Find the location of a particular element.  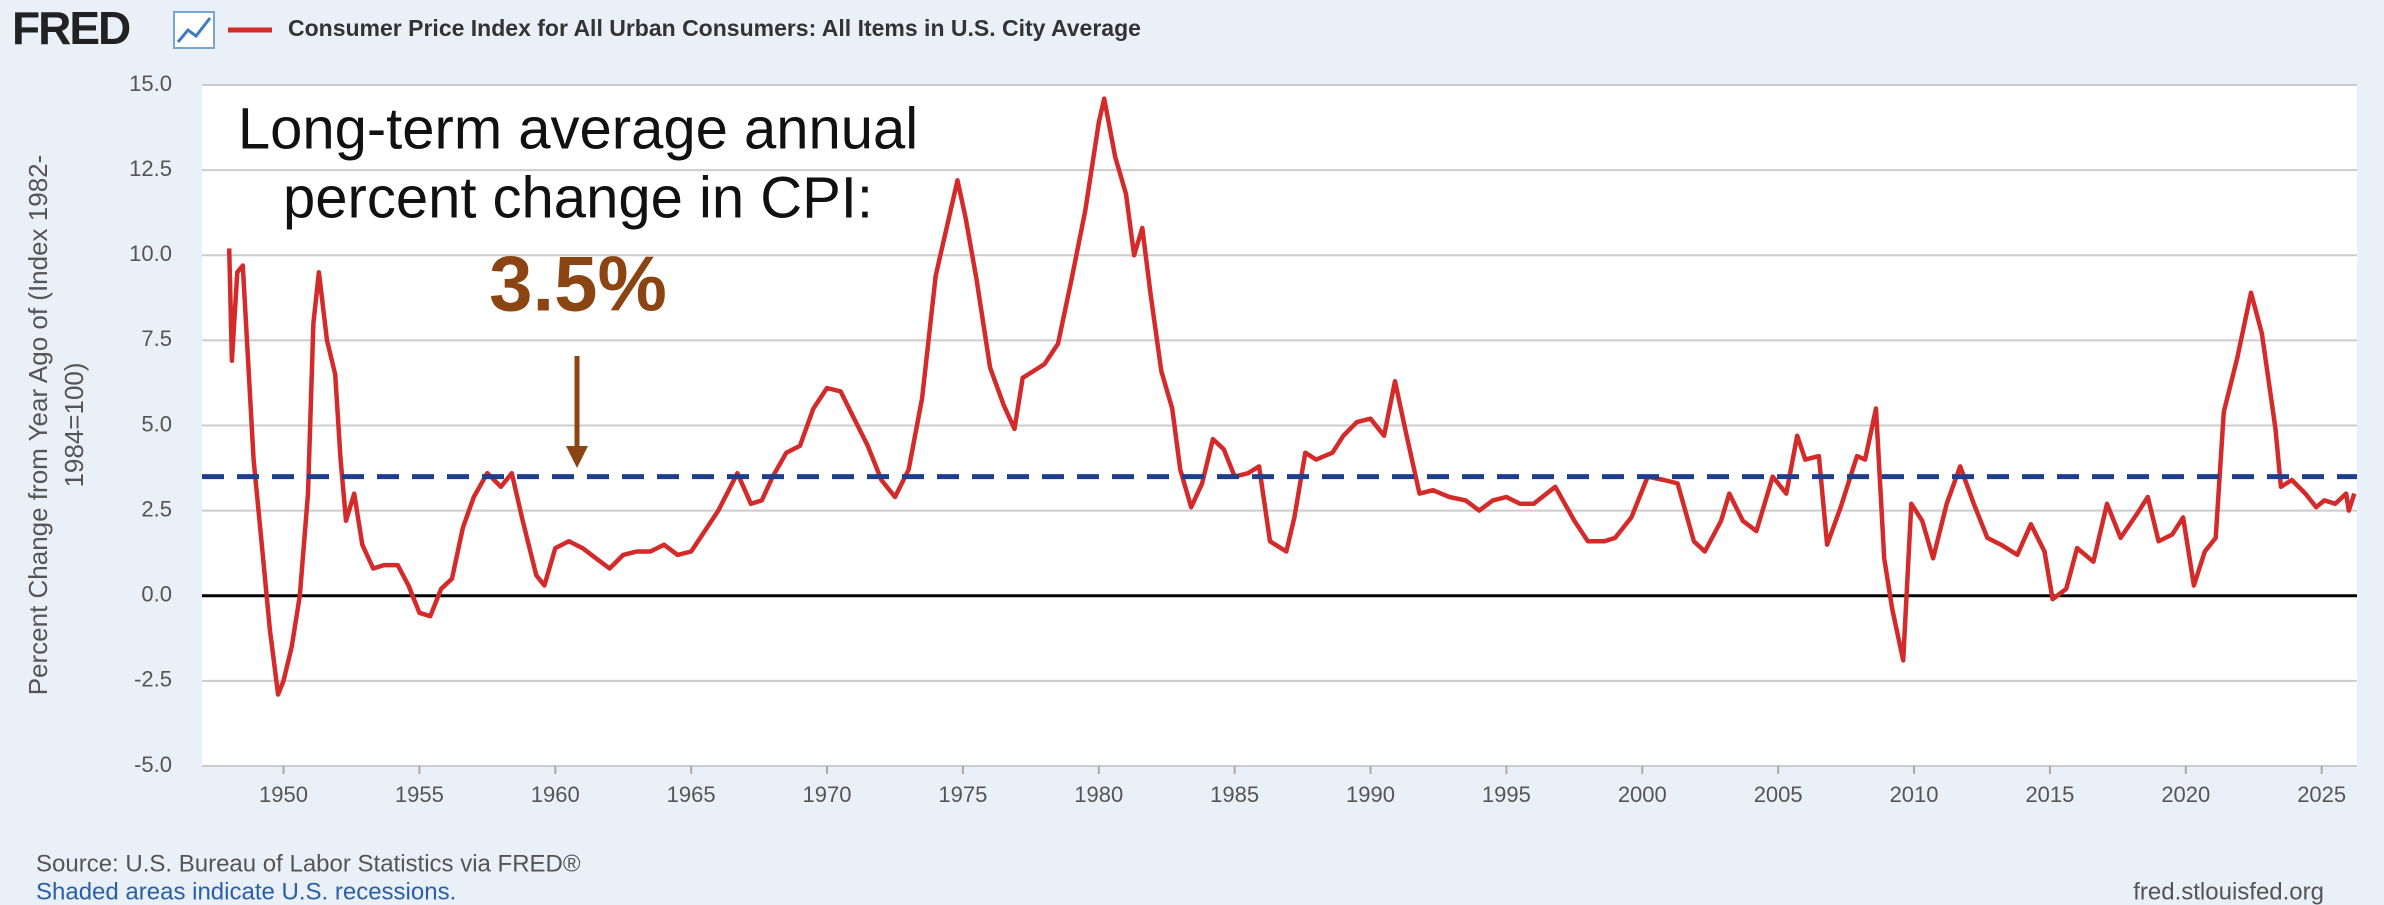

annotation-text: Long-term average annual is located at coordinates (578, 128).